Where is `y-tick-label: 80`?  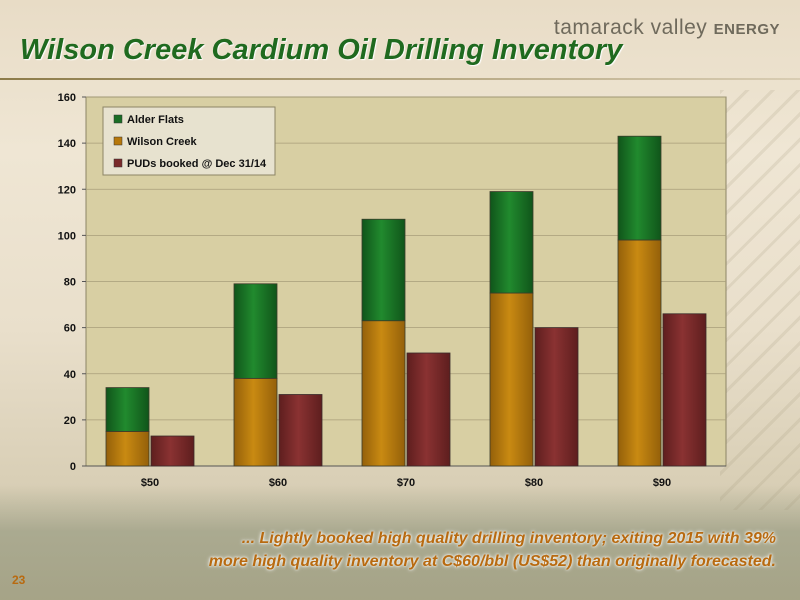 y-tick-label: 80 is located at coordinates (70, 283).